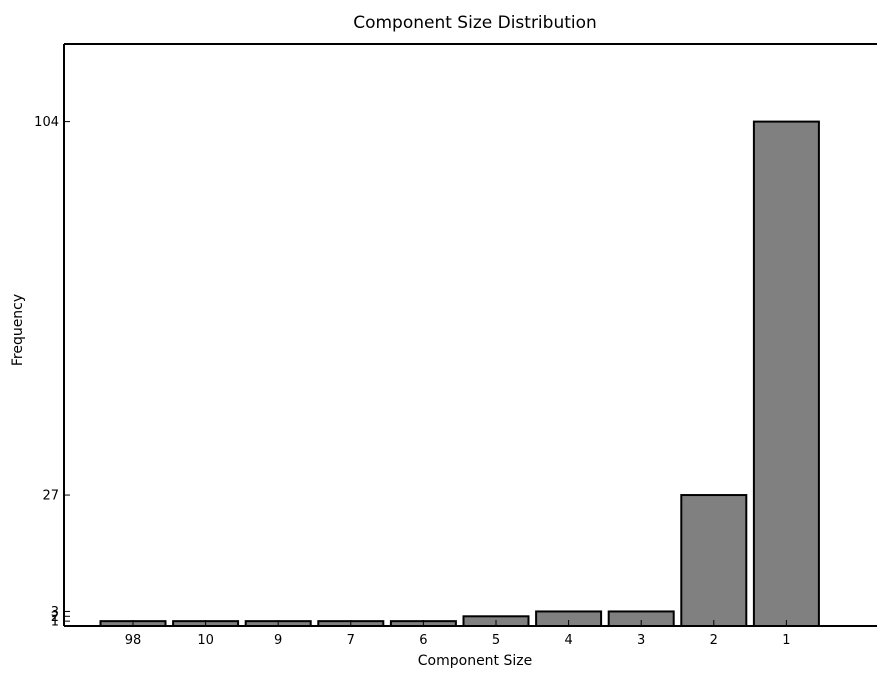 Image resolution: width=877 pixels, height=677 pixels. I want to click on x-tick-label: 4, so click(568, 640).